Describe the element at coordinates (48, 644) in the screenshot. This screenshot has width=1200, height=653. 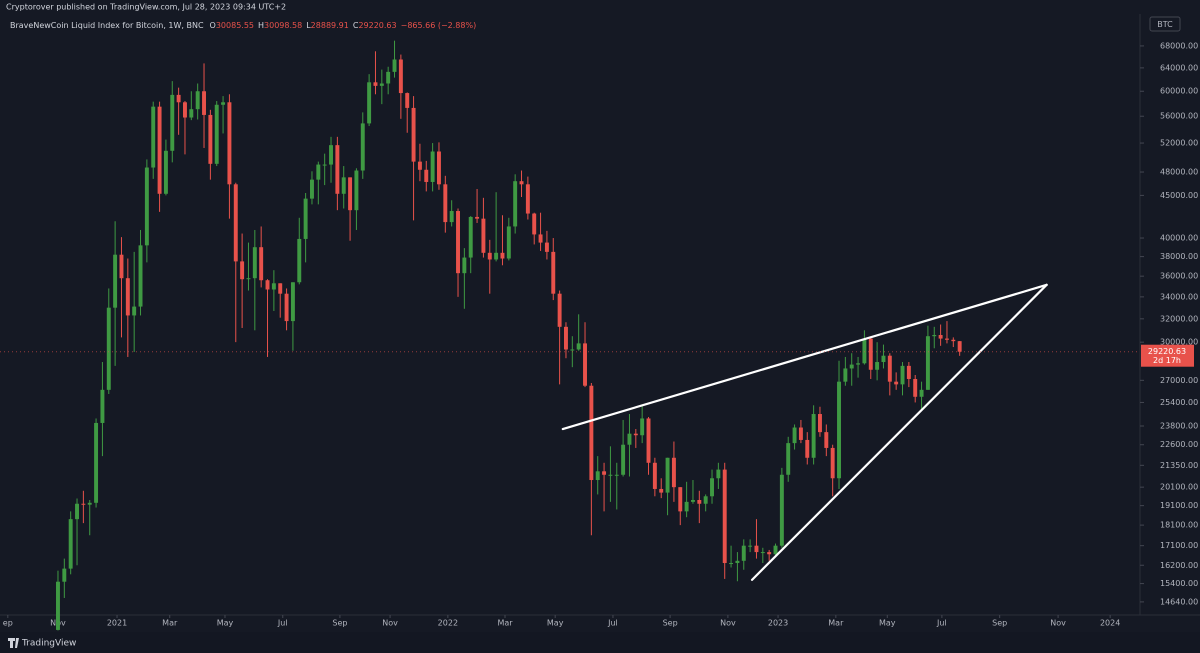
I see `brand-name: TradingView` at that location.